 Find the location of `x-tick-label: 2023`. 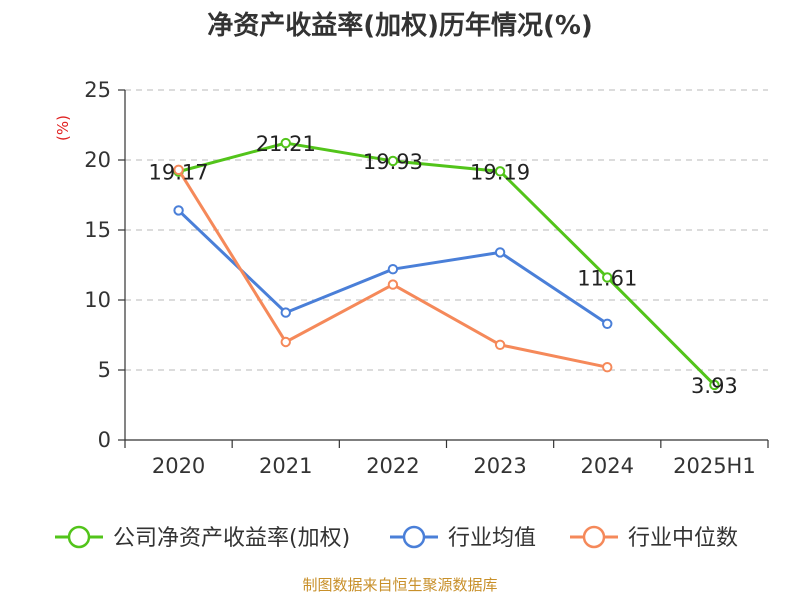

x-tick-label: 2023 is located at coordinates (499, 466).